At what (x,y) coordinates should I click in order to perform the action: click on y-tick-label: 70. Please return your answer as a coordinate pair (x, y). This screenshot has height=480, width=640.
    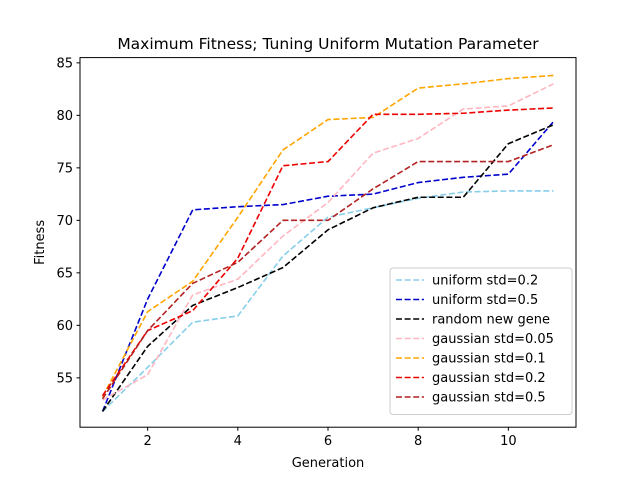
    Looking at the image, I should click on (64, 221).